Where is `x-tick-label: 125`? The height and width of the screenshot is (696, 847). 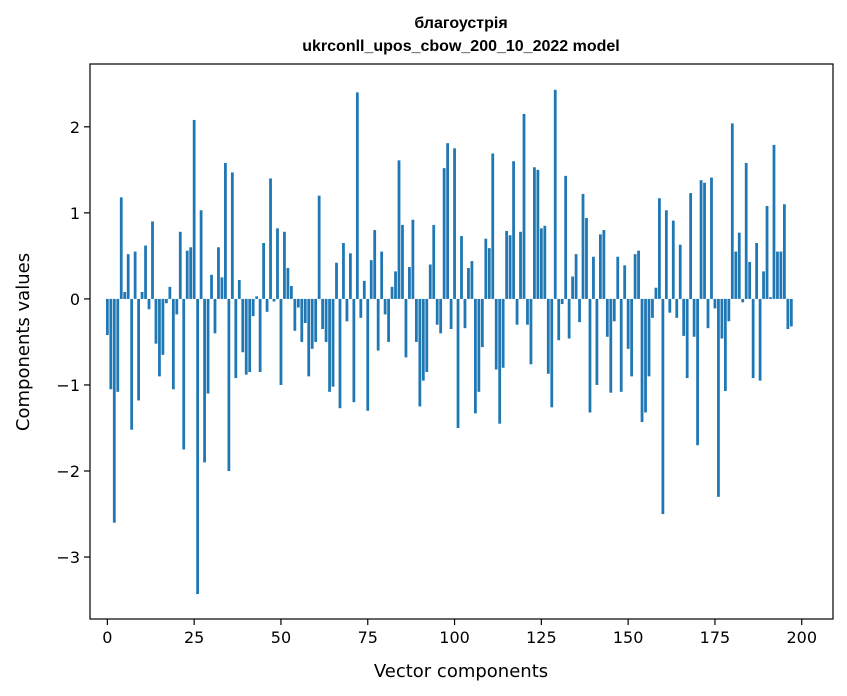
x-tick-label: 125 is located at coordinates (541, 637).